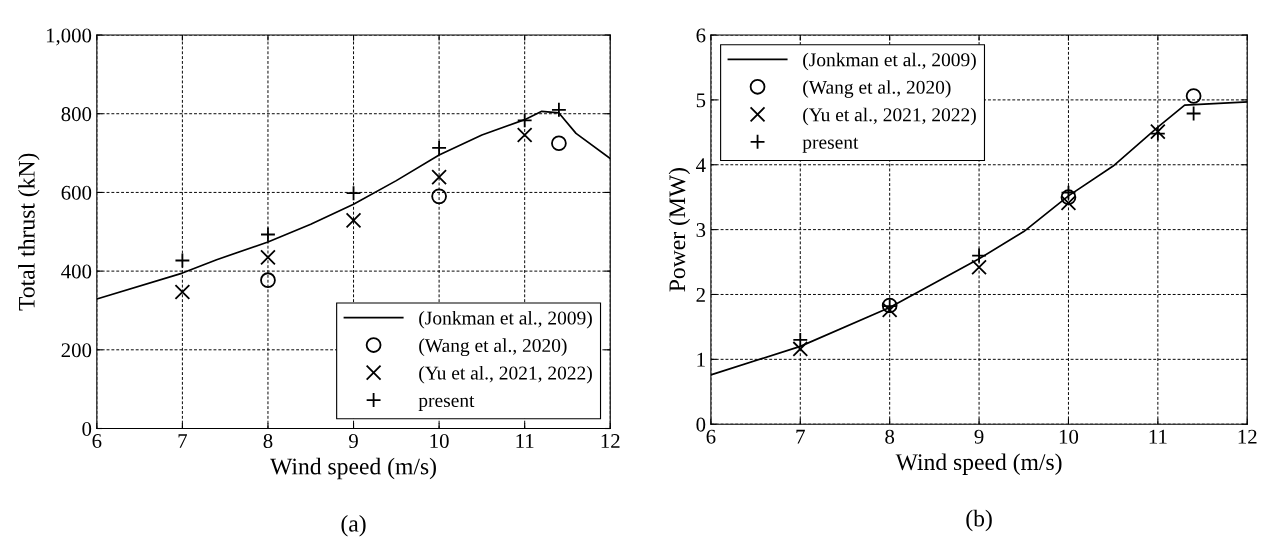  What do you see at coordinates (701, 359) in the screenshot?
I see `y-tick-label: 1` at bounding box center [701, 359].